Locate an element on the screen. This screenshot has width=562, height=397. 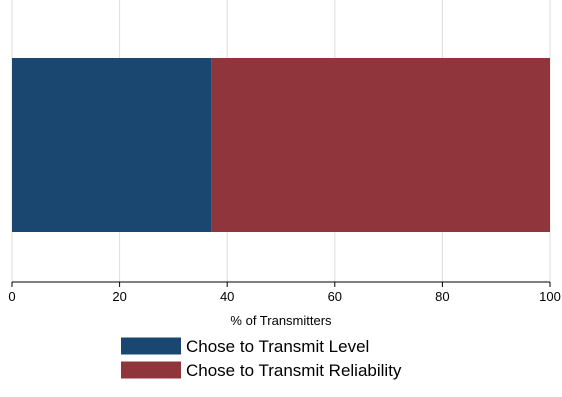
x-tick-label-20: 20 is located at coordinates (119, 296).